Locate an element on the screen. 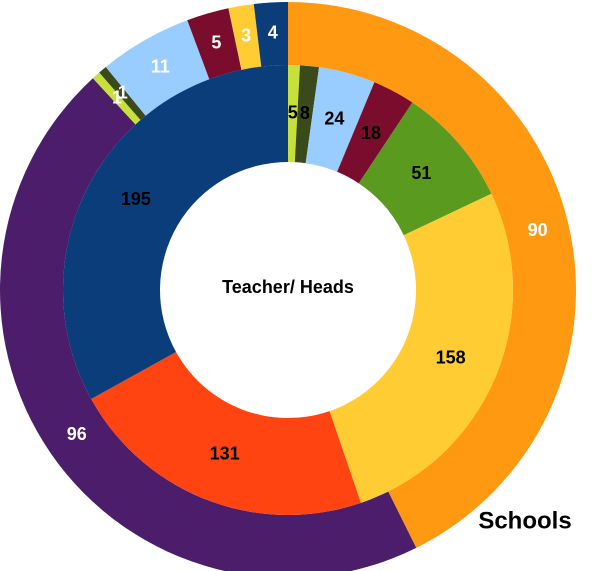  data-label: 195 is located at coordinates (136, 199).